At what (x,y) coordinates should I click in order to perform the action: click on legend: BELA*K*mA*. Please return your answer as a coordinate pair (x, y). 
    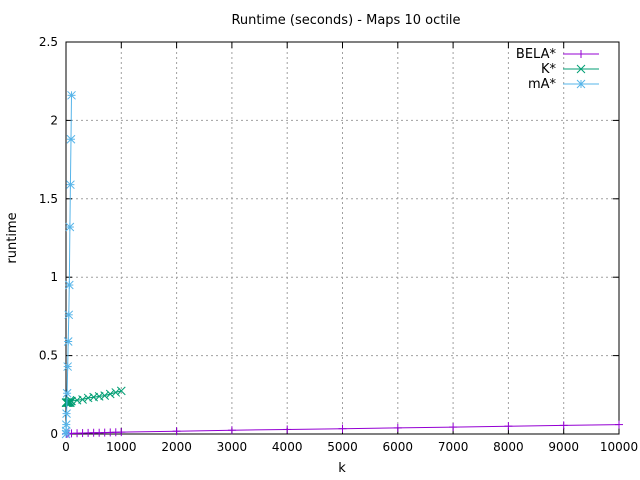
    Looking at the image, I should click on (557, 69).